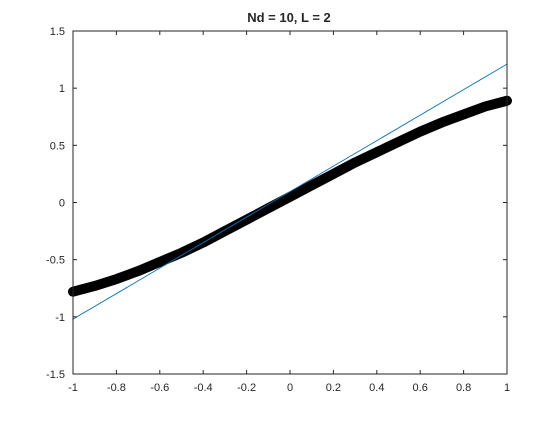 This screenshot has height=425, width=560. Describe the element at coordinates (463, 388) in the screenshot. I see `x-tick-label: 0.8` at that location.